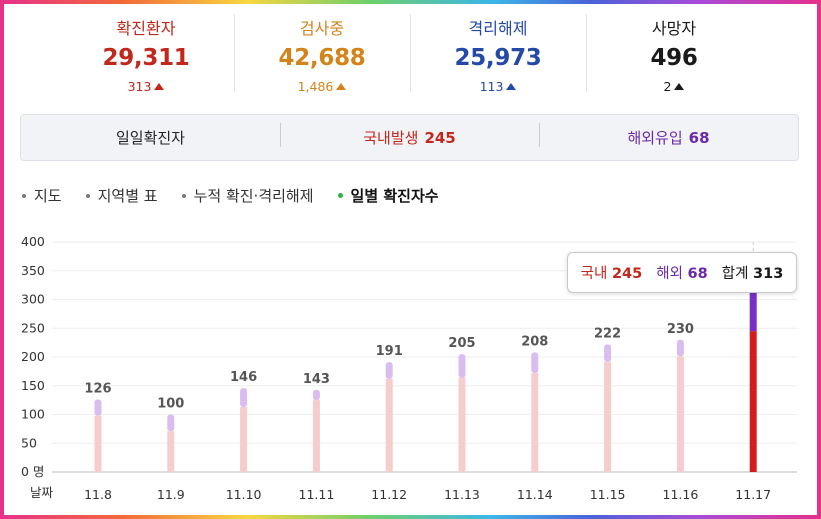  What do you see at coordinates (171, 494) in the screenshot?
I see `x-tick-label: 11.9` at bounding box center [171, 494].